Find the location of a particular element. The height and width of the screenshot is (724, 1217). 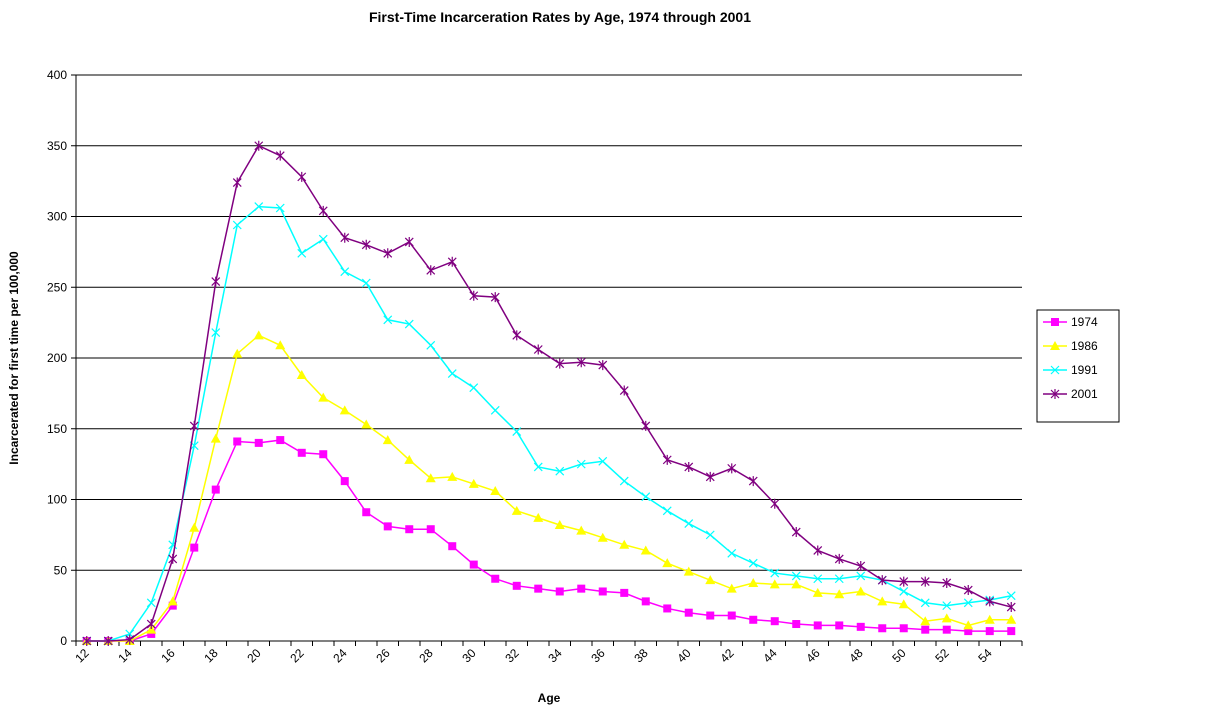

y-tick-label: 0 is located at coordinates (63, 641).